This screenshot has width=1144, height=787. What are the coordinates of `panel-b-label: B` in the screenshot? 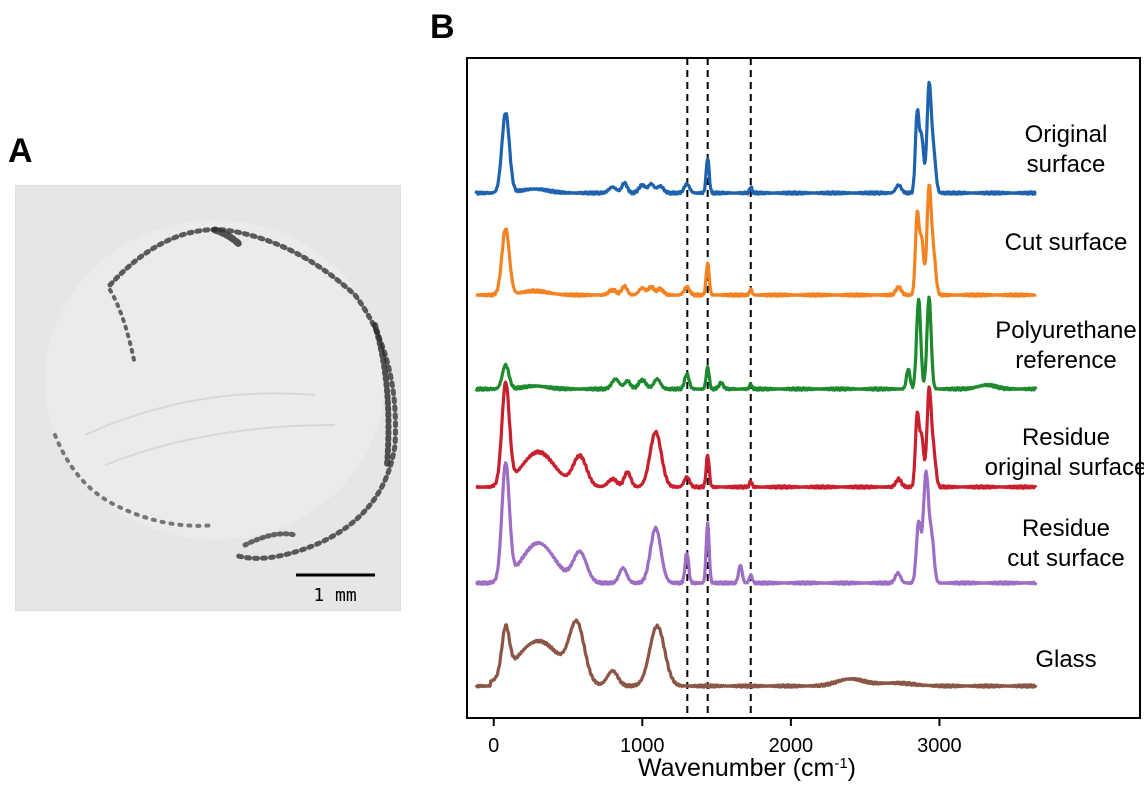 It's located at (442, 27).